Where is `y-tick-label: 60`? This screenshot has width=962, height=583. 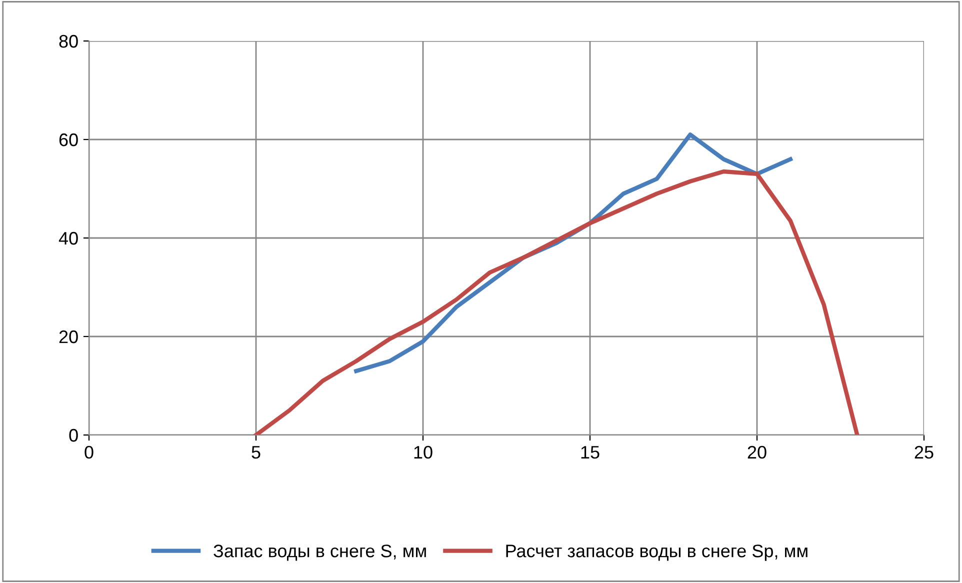 y-tick-label: 60 is located at coordinates (68, 139).